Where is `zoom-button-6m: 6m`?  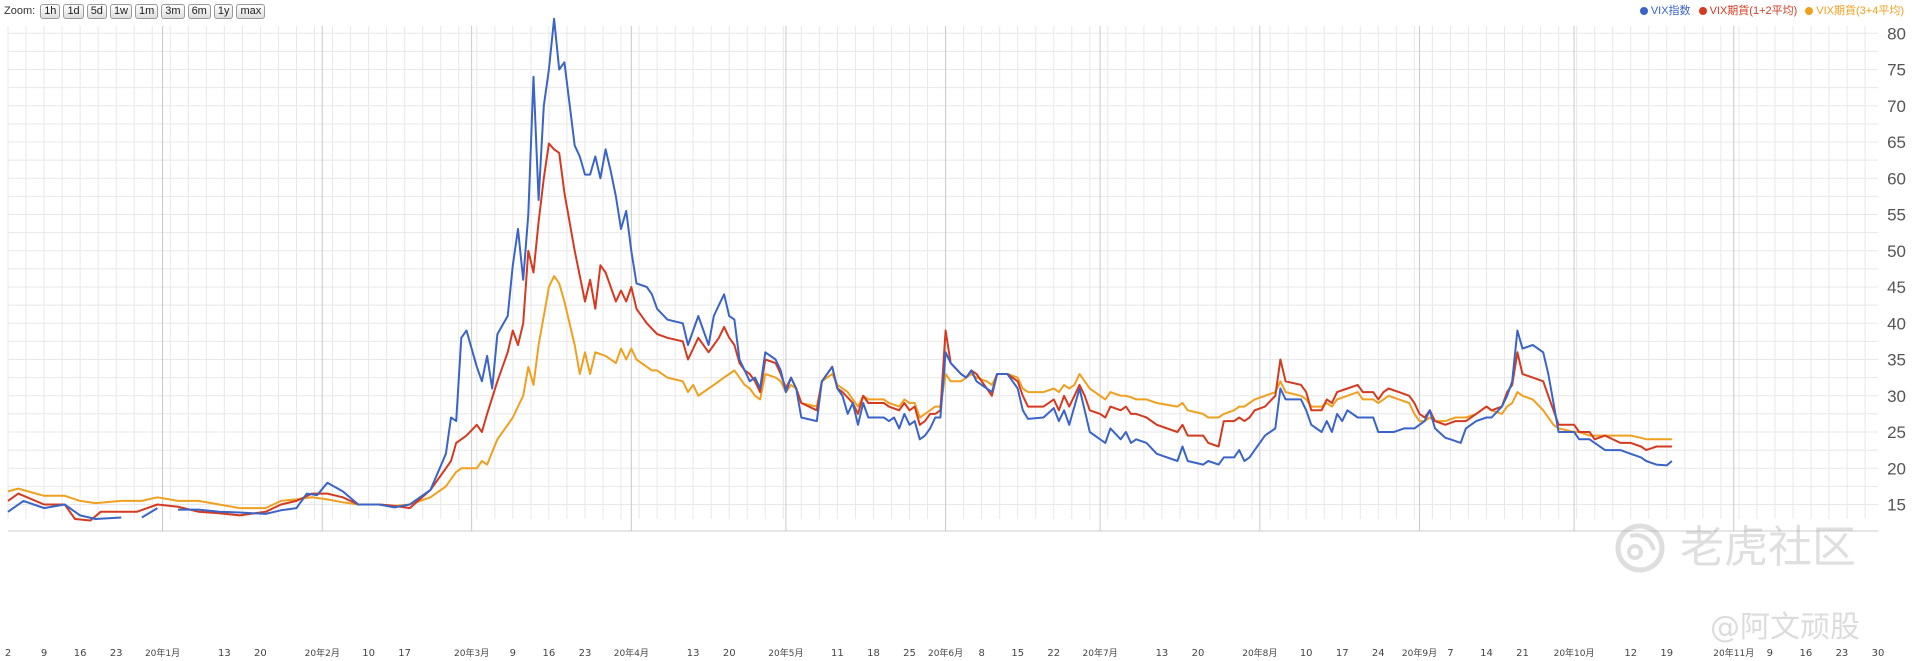 zoom-button-6m: 6m is located at coordinates (199, 11).